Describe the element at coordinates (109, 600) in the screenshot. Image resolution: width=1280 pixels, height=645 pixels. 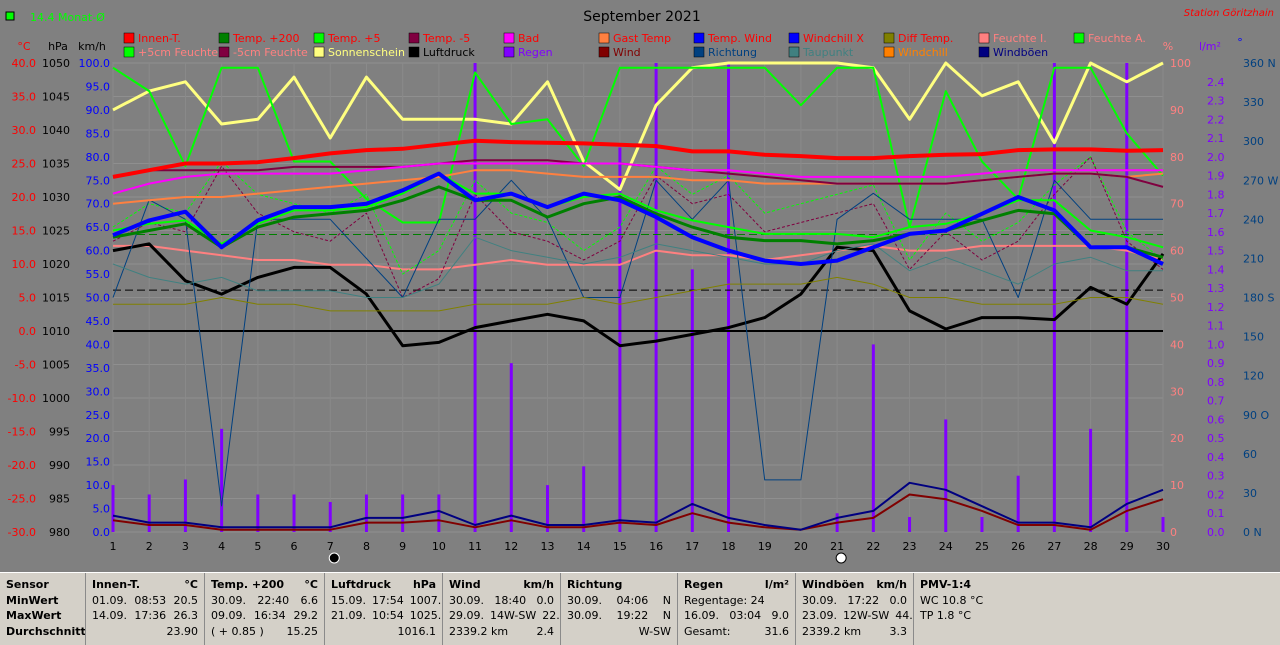
I see `innen-min-date: 01.09.` at that location.